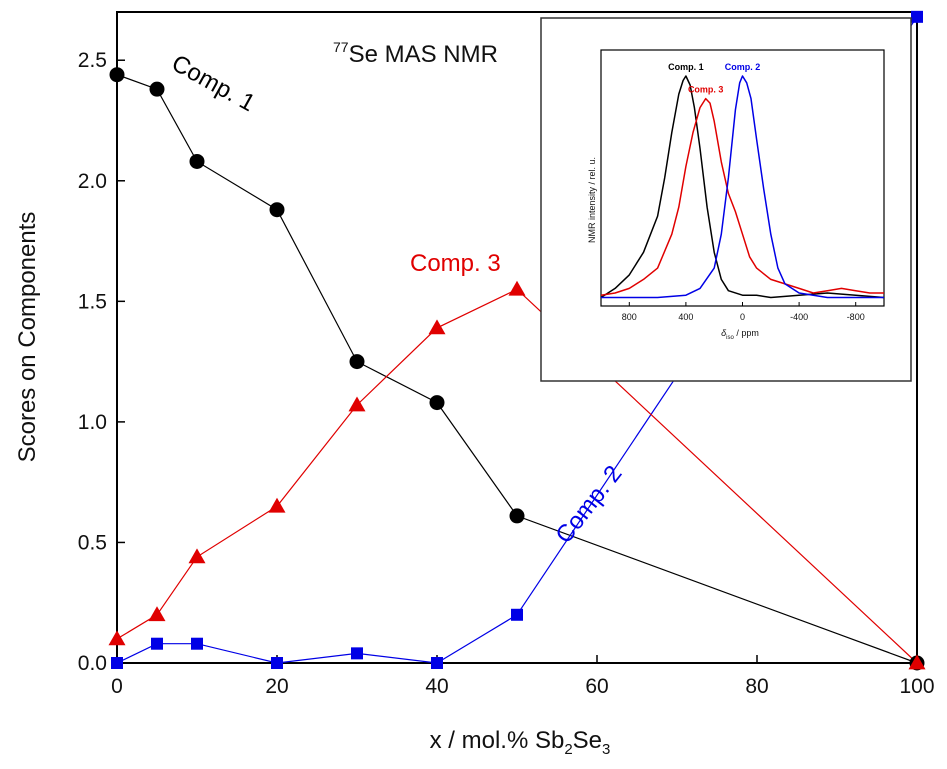  What do you see at coordinates (746, 333) in the screenshot?
I see `inset-x-axis-rest: / ppm` at bounding box center [746, 333].